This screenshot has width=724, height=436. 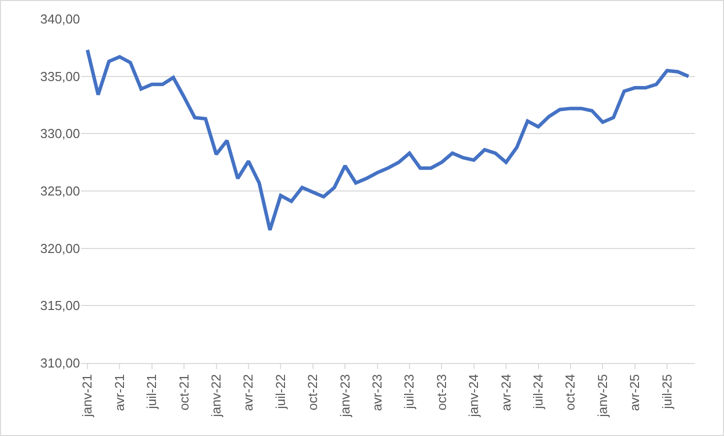 I want to click on x-tick-label: janv-22, so click(x=216, y=396).